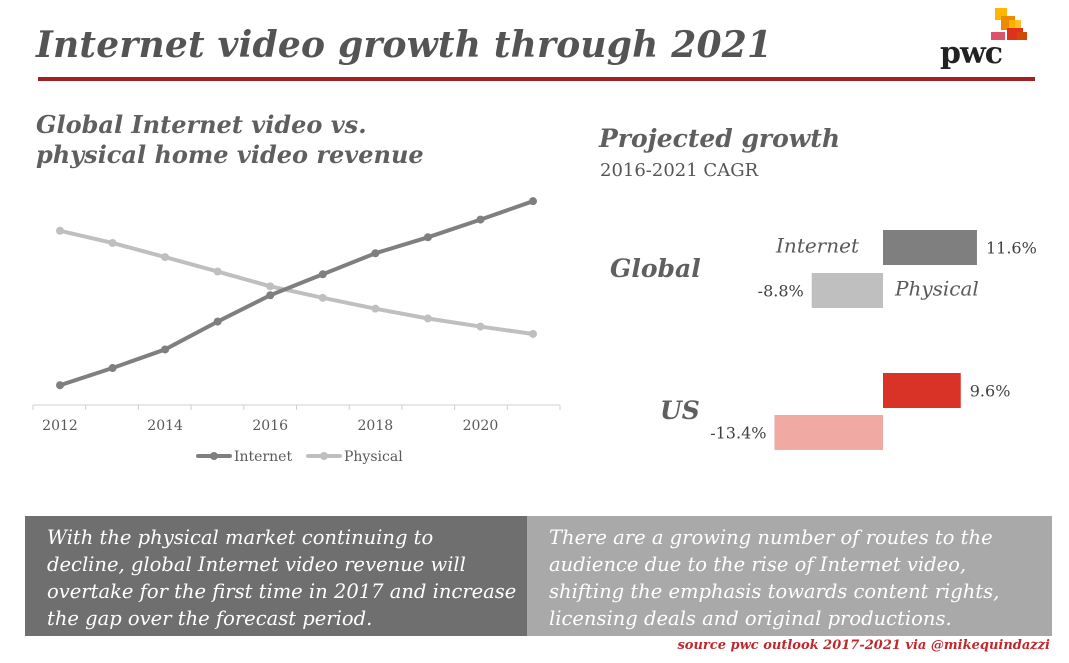  Describe the element at coordinates (922, 390) in the screenshot. I see `bar-us-internet` at that location.